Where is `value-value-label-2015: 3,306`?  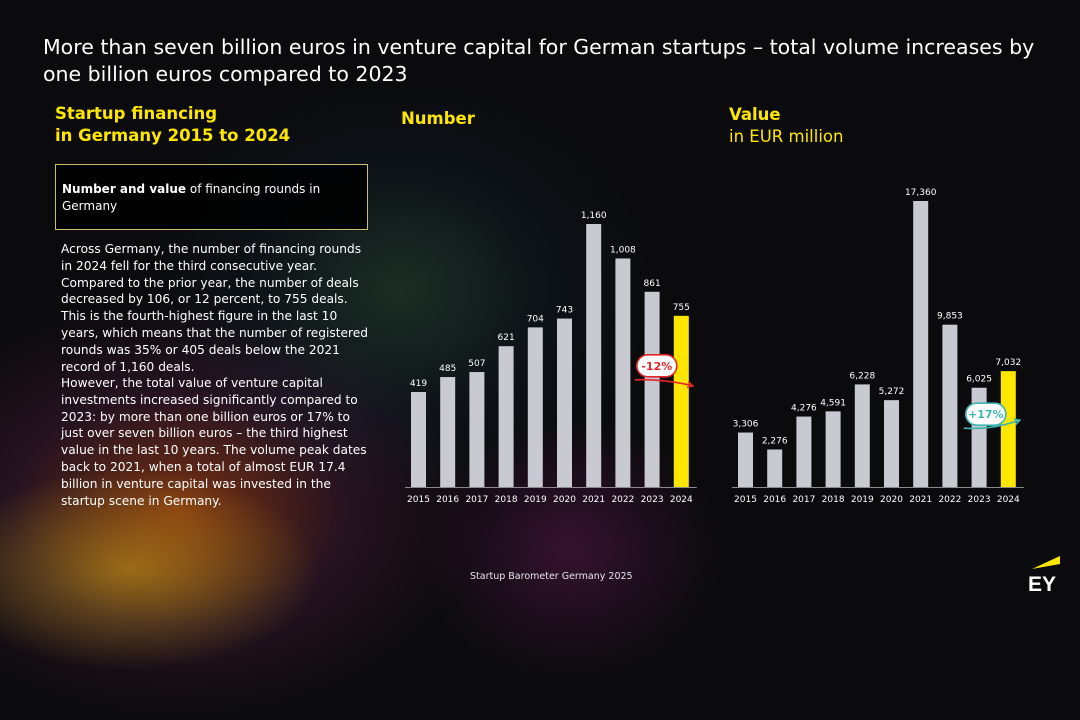 value-value-label-2015: 3,306 is located at coordinates (746, 425).